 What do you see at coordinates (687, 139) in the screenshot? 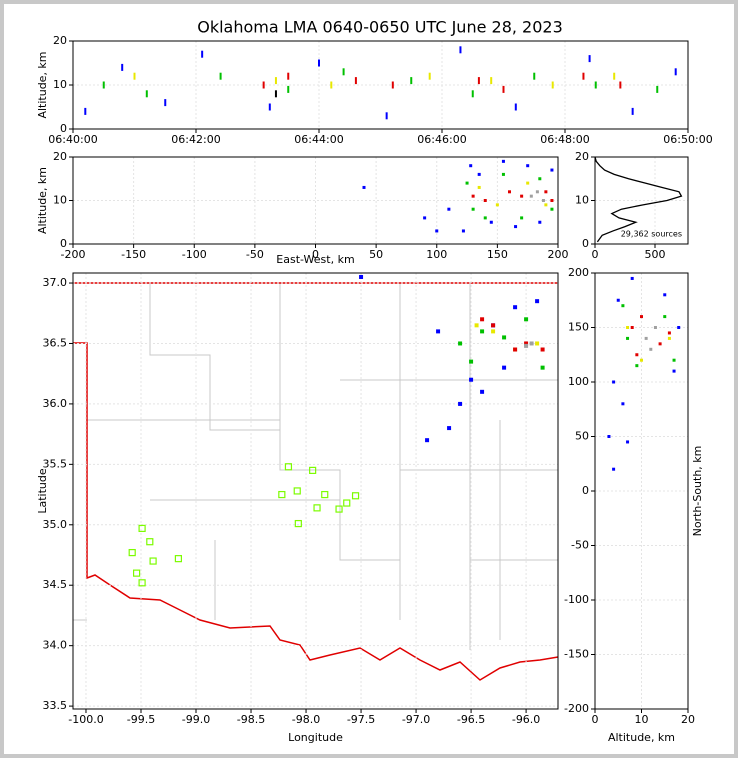
I see `x-tick-label: 06:50:00` at bounding box center [687, 139].